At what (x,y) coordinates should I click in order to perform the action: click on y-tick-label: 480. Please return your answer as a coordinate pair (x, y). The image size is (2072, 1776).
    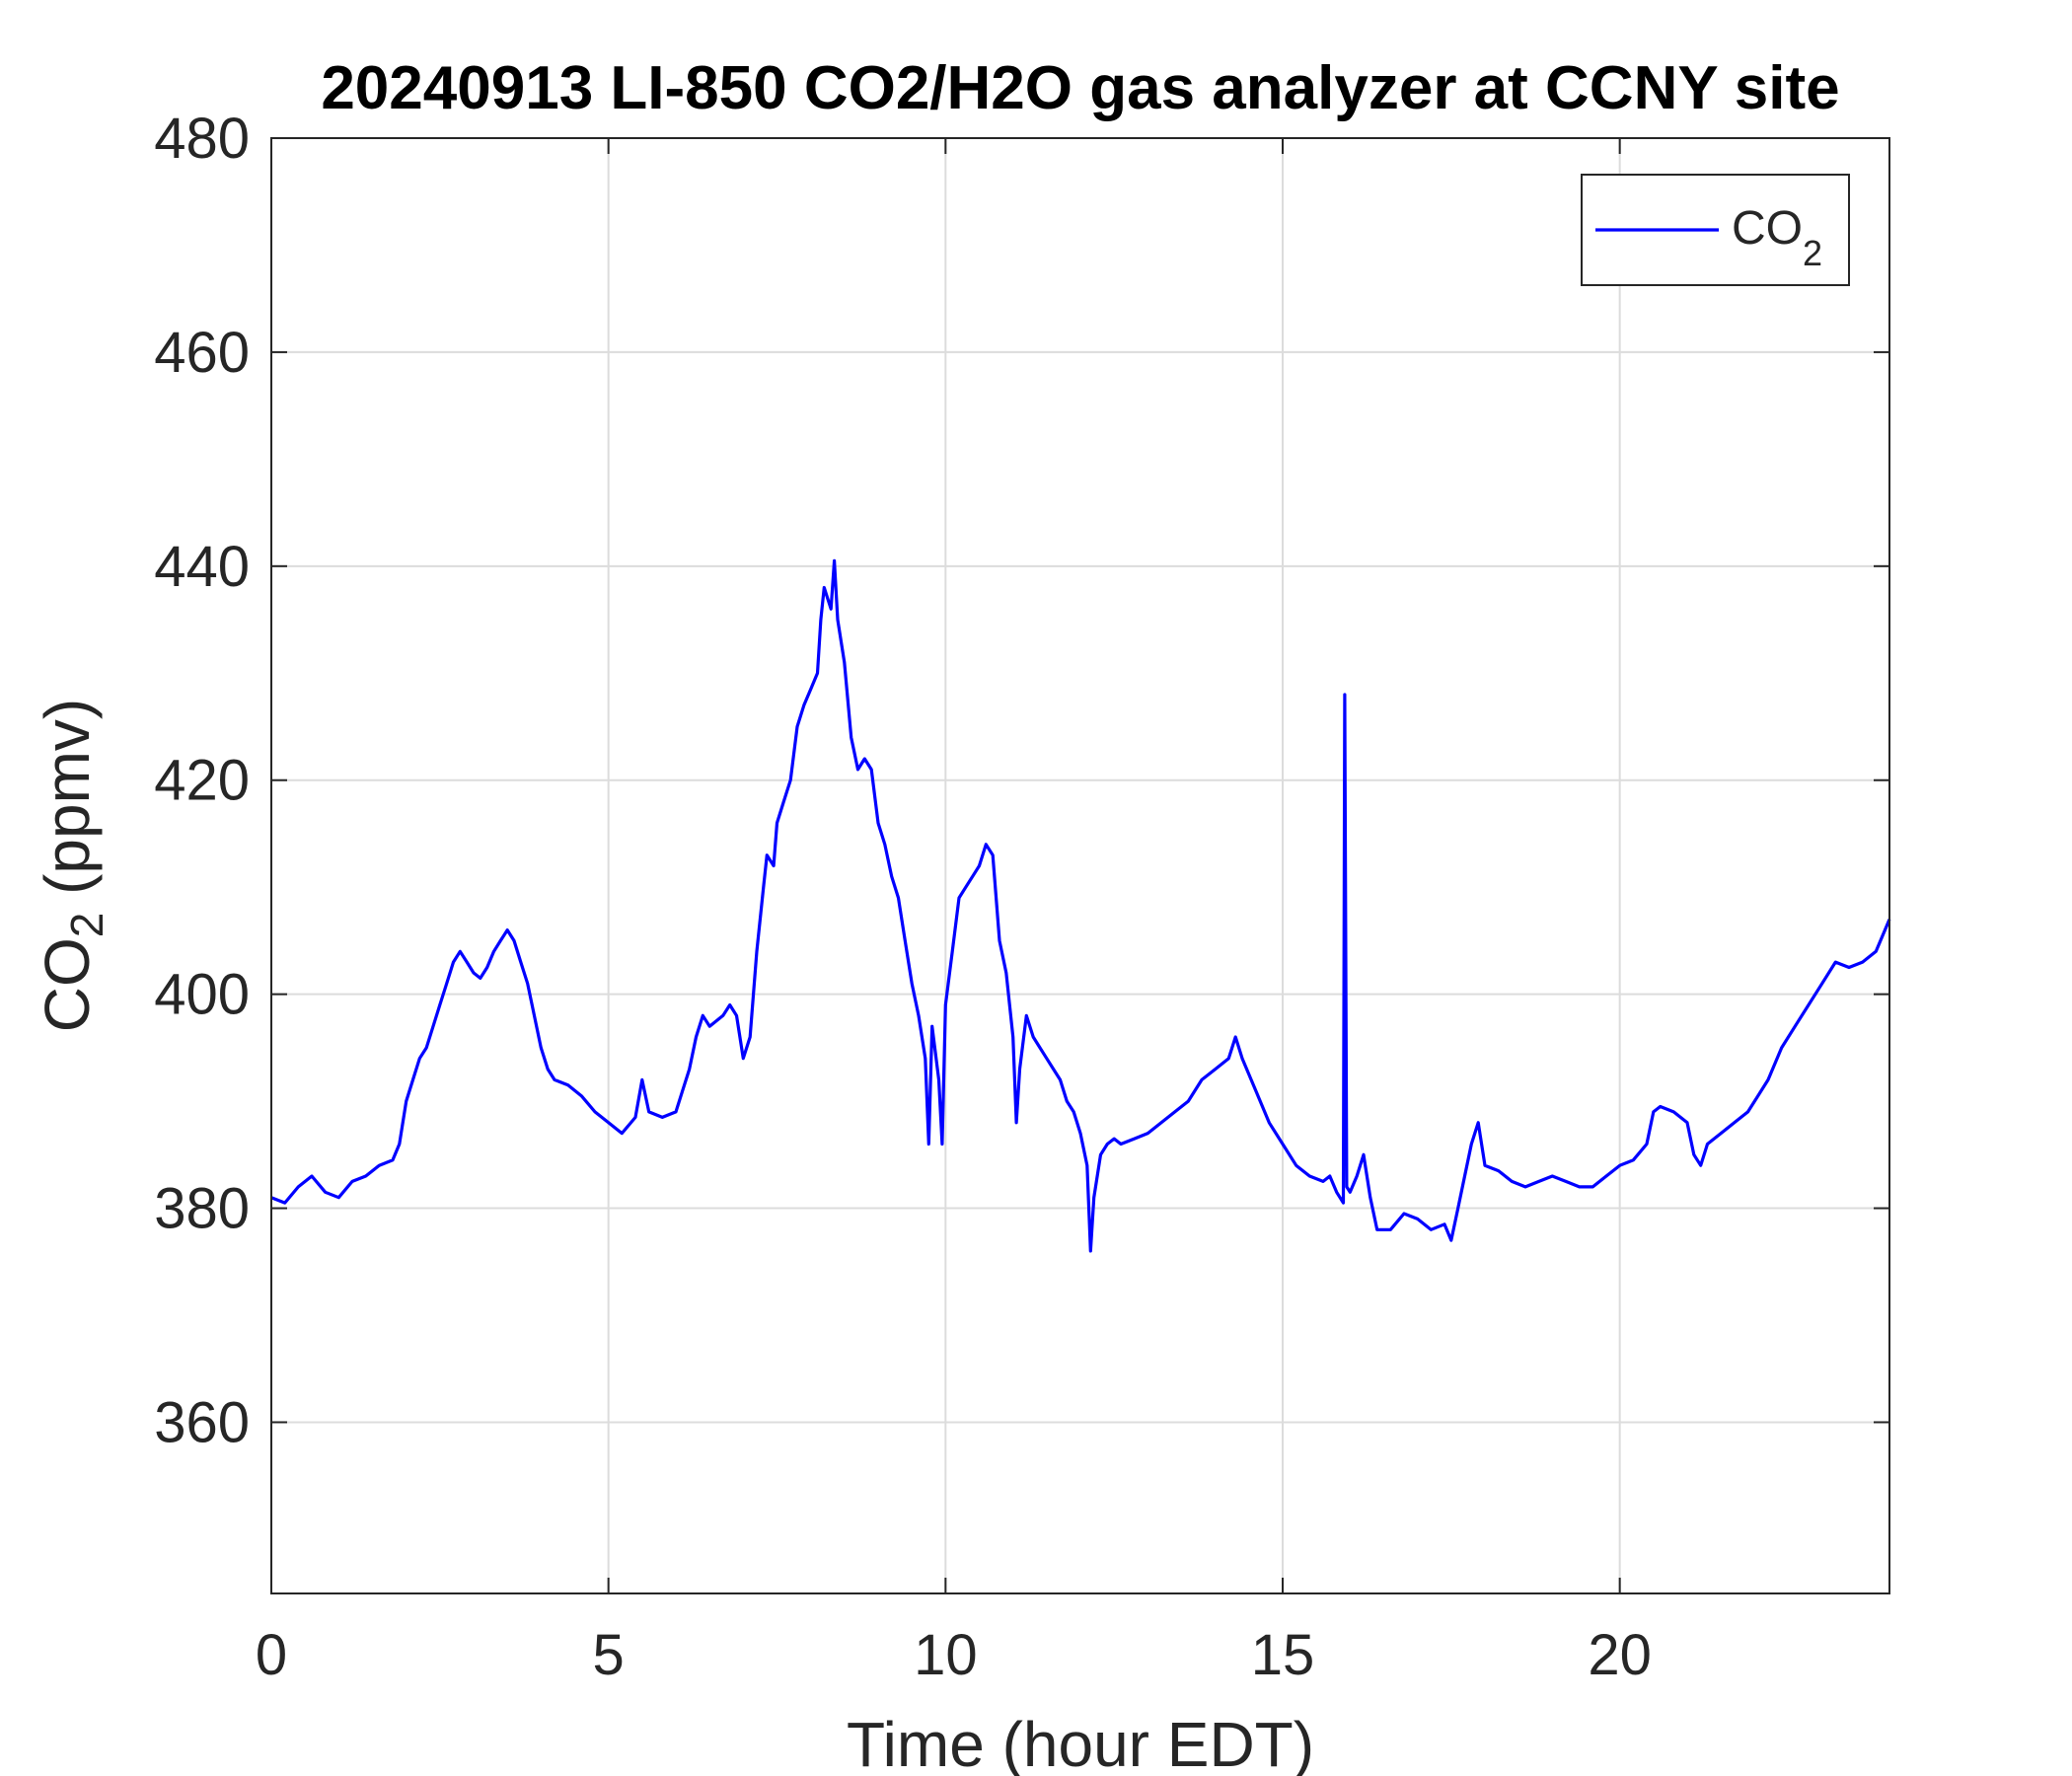
    Looking at the image, I should click on (202, 139).